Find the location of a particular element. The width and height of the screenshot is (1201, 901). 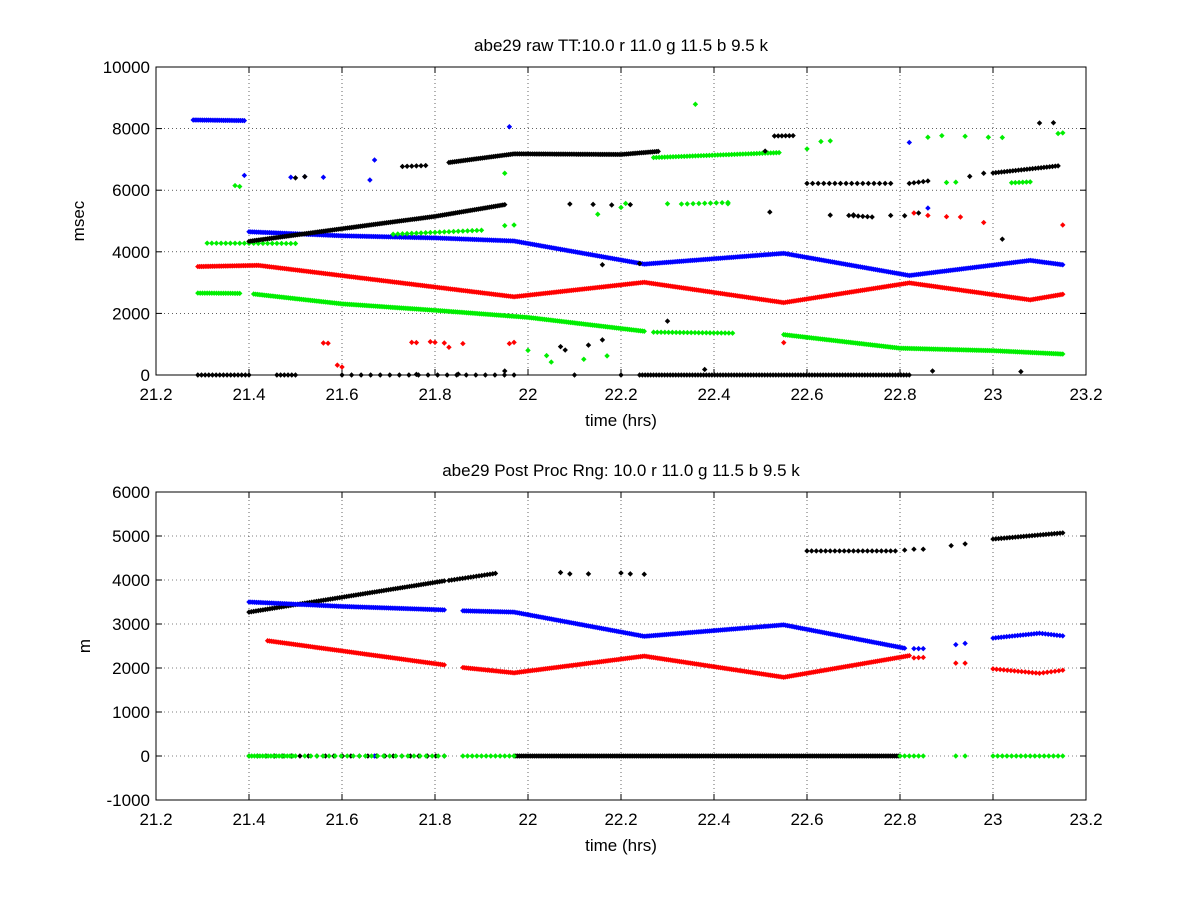

data-point-g is located at coordinates (239, 293).